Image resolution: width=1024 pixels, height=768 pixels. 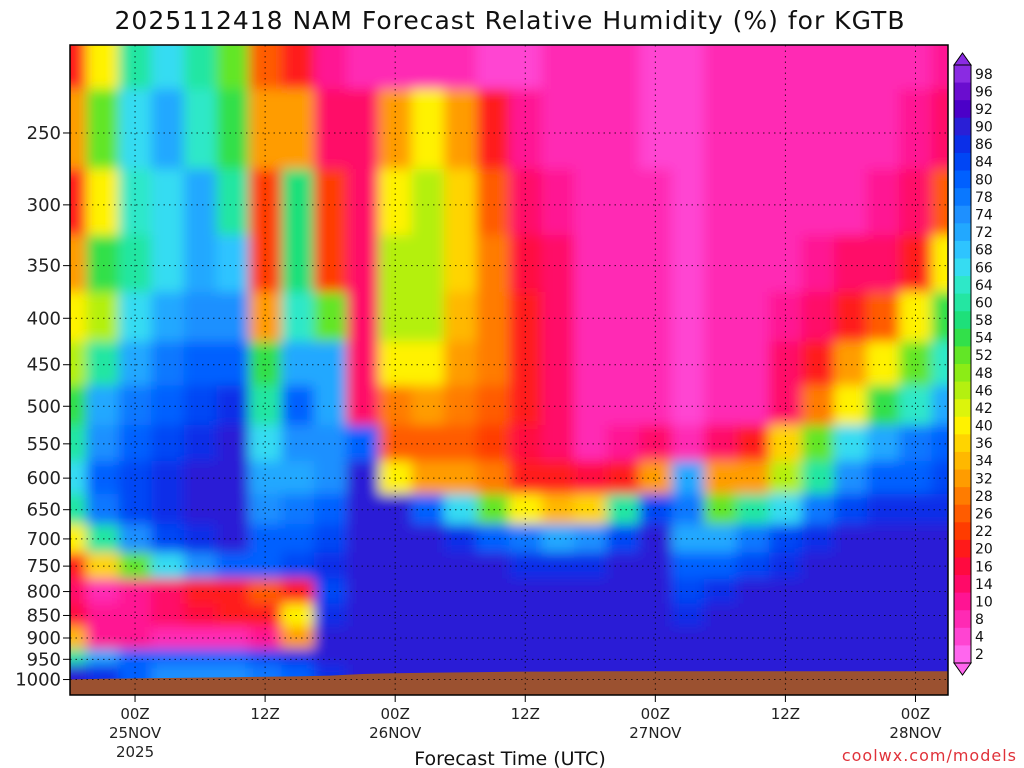 What do you see at coordinates (44, 566) in the screenshot?
I see `y-tick-label: 750` at bounding box center [44, 566].